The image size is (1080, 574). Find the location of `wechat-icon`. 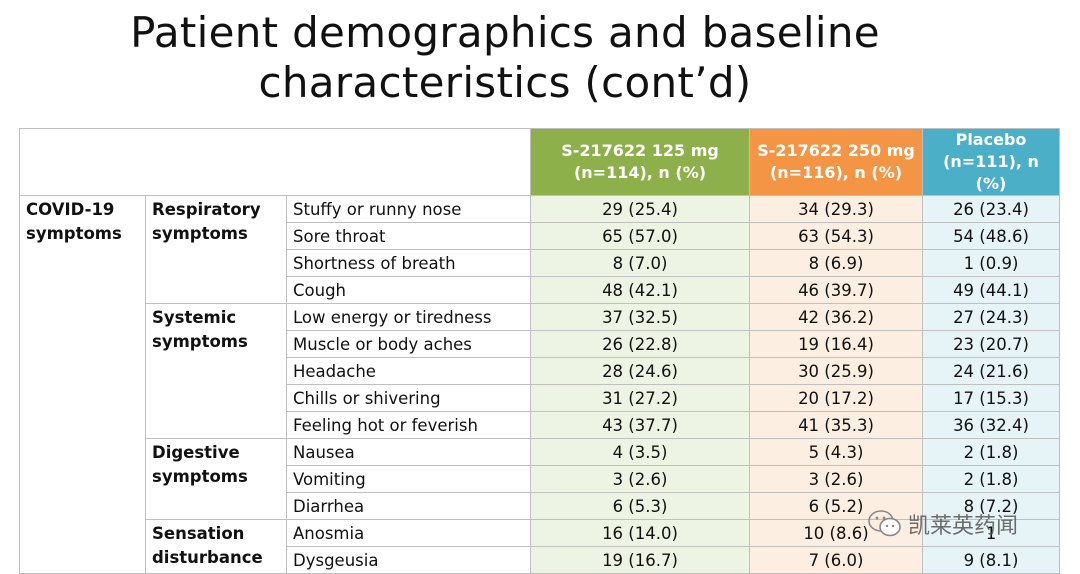

wechat-icon is located at coordinates (885, 524).